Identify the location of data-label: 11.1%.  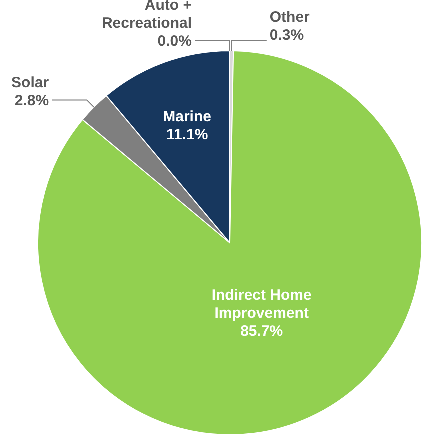
(187, 135).